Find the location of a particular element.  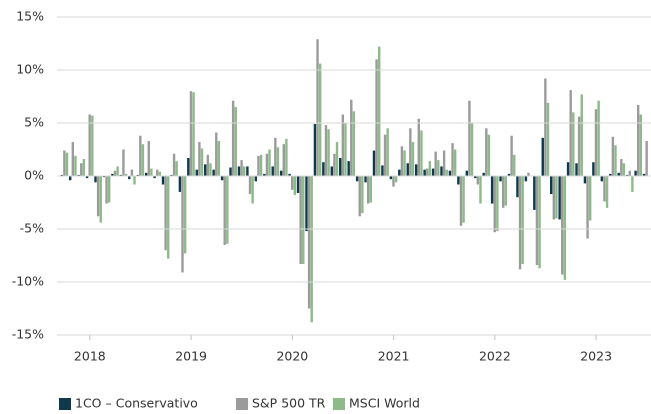

y-tick-label: 10% is located at coordinates (30, 69).